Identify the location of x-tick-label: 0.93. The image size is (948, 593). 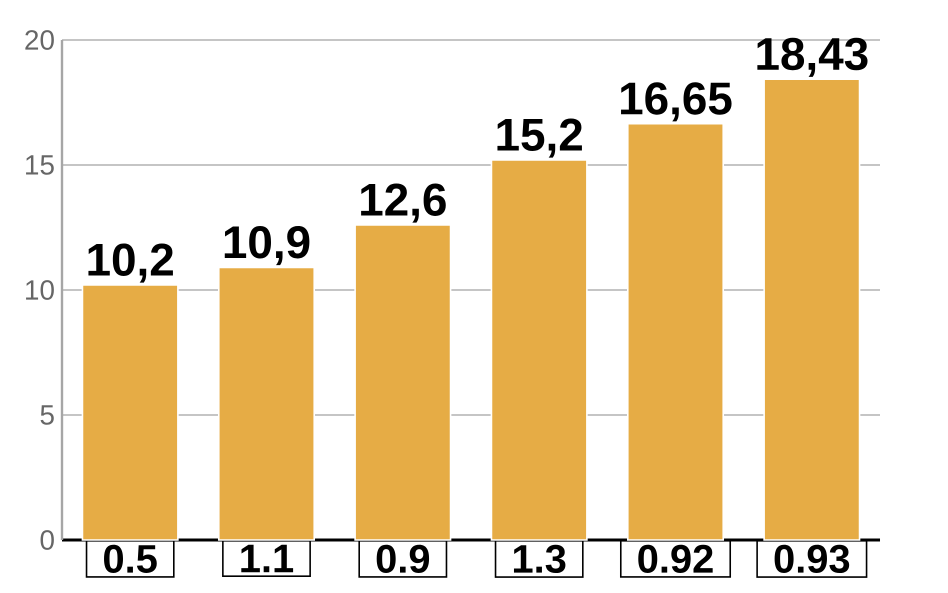
(812, 559).